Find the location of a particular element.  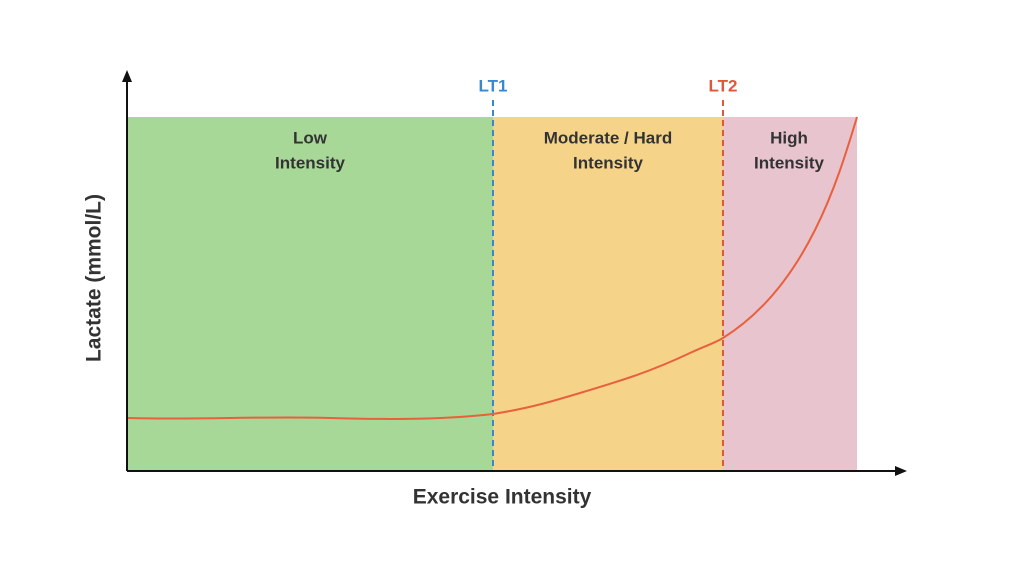

lt2-label: LT2 is located at coordinates (723, 85).